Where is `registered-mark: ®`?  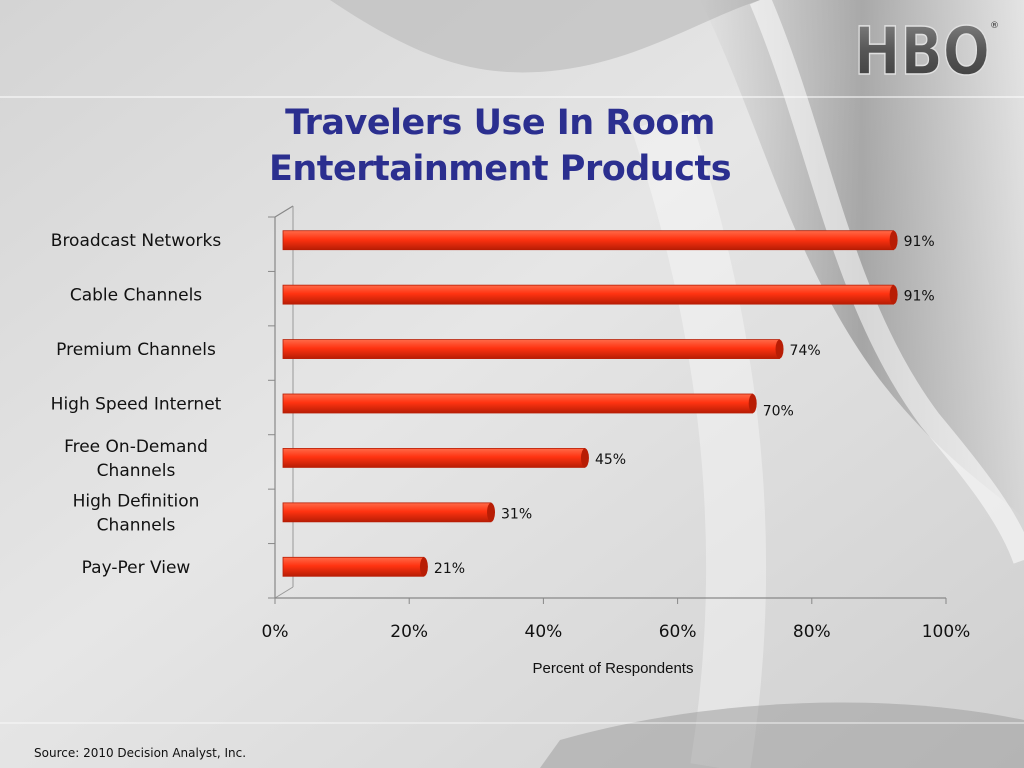 registered-mark: ® is located at coordinates (994, 26).